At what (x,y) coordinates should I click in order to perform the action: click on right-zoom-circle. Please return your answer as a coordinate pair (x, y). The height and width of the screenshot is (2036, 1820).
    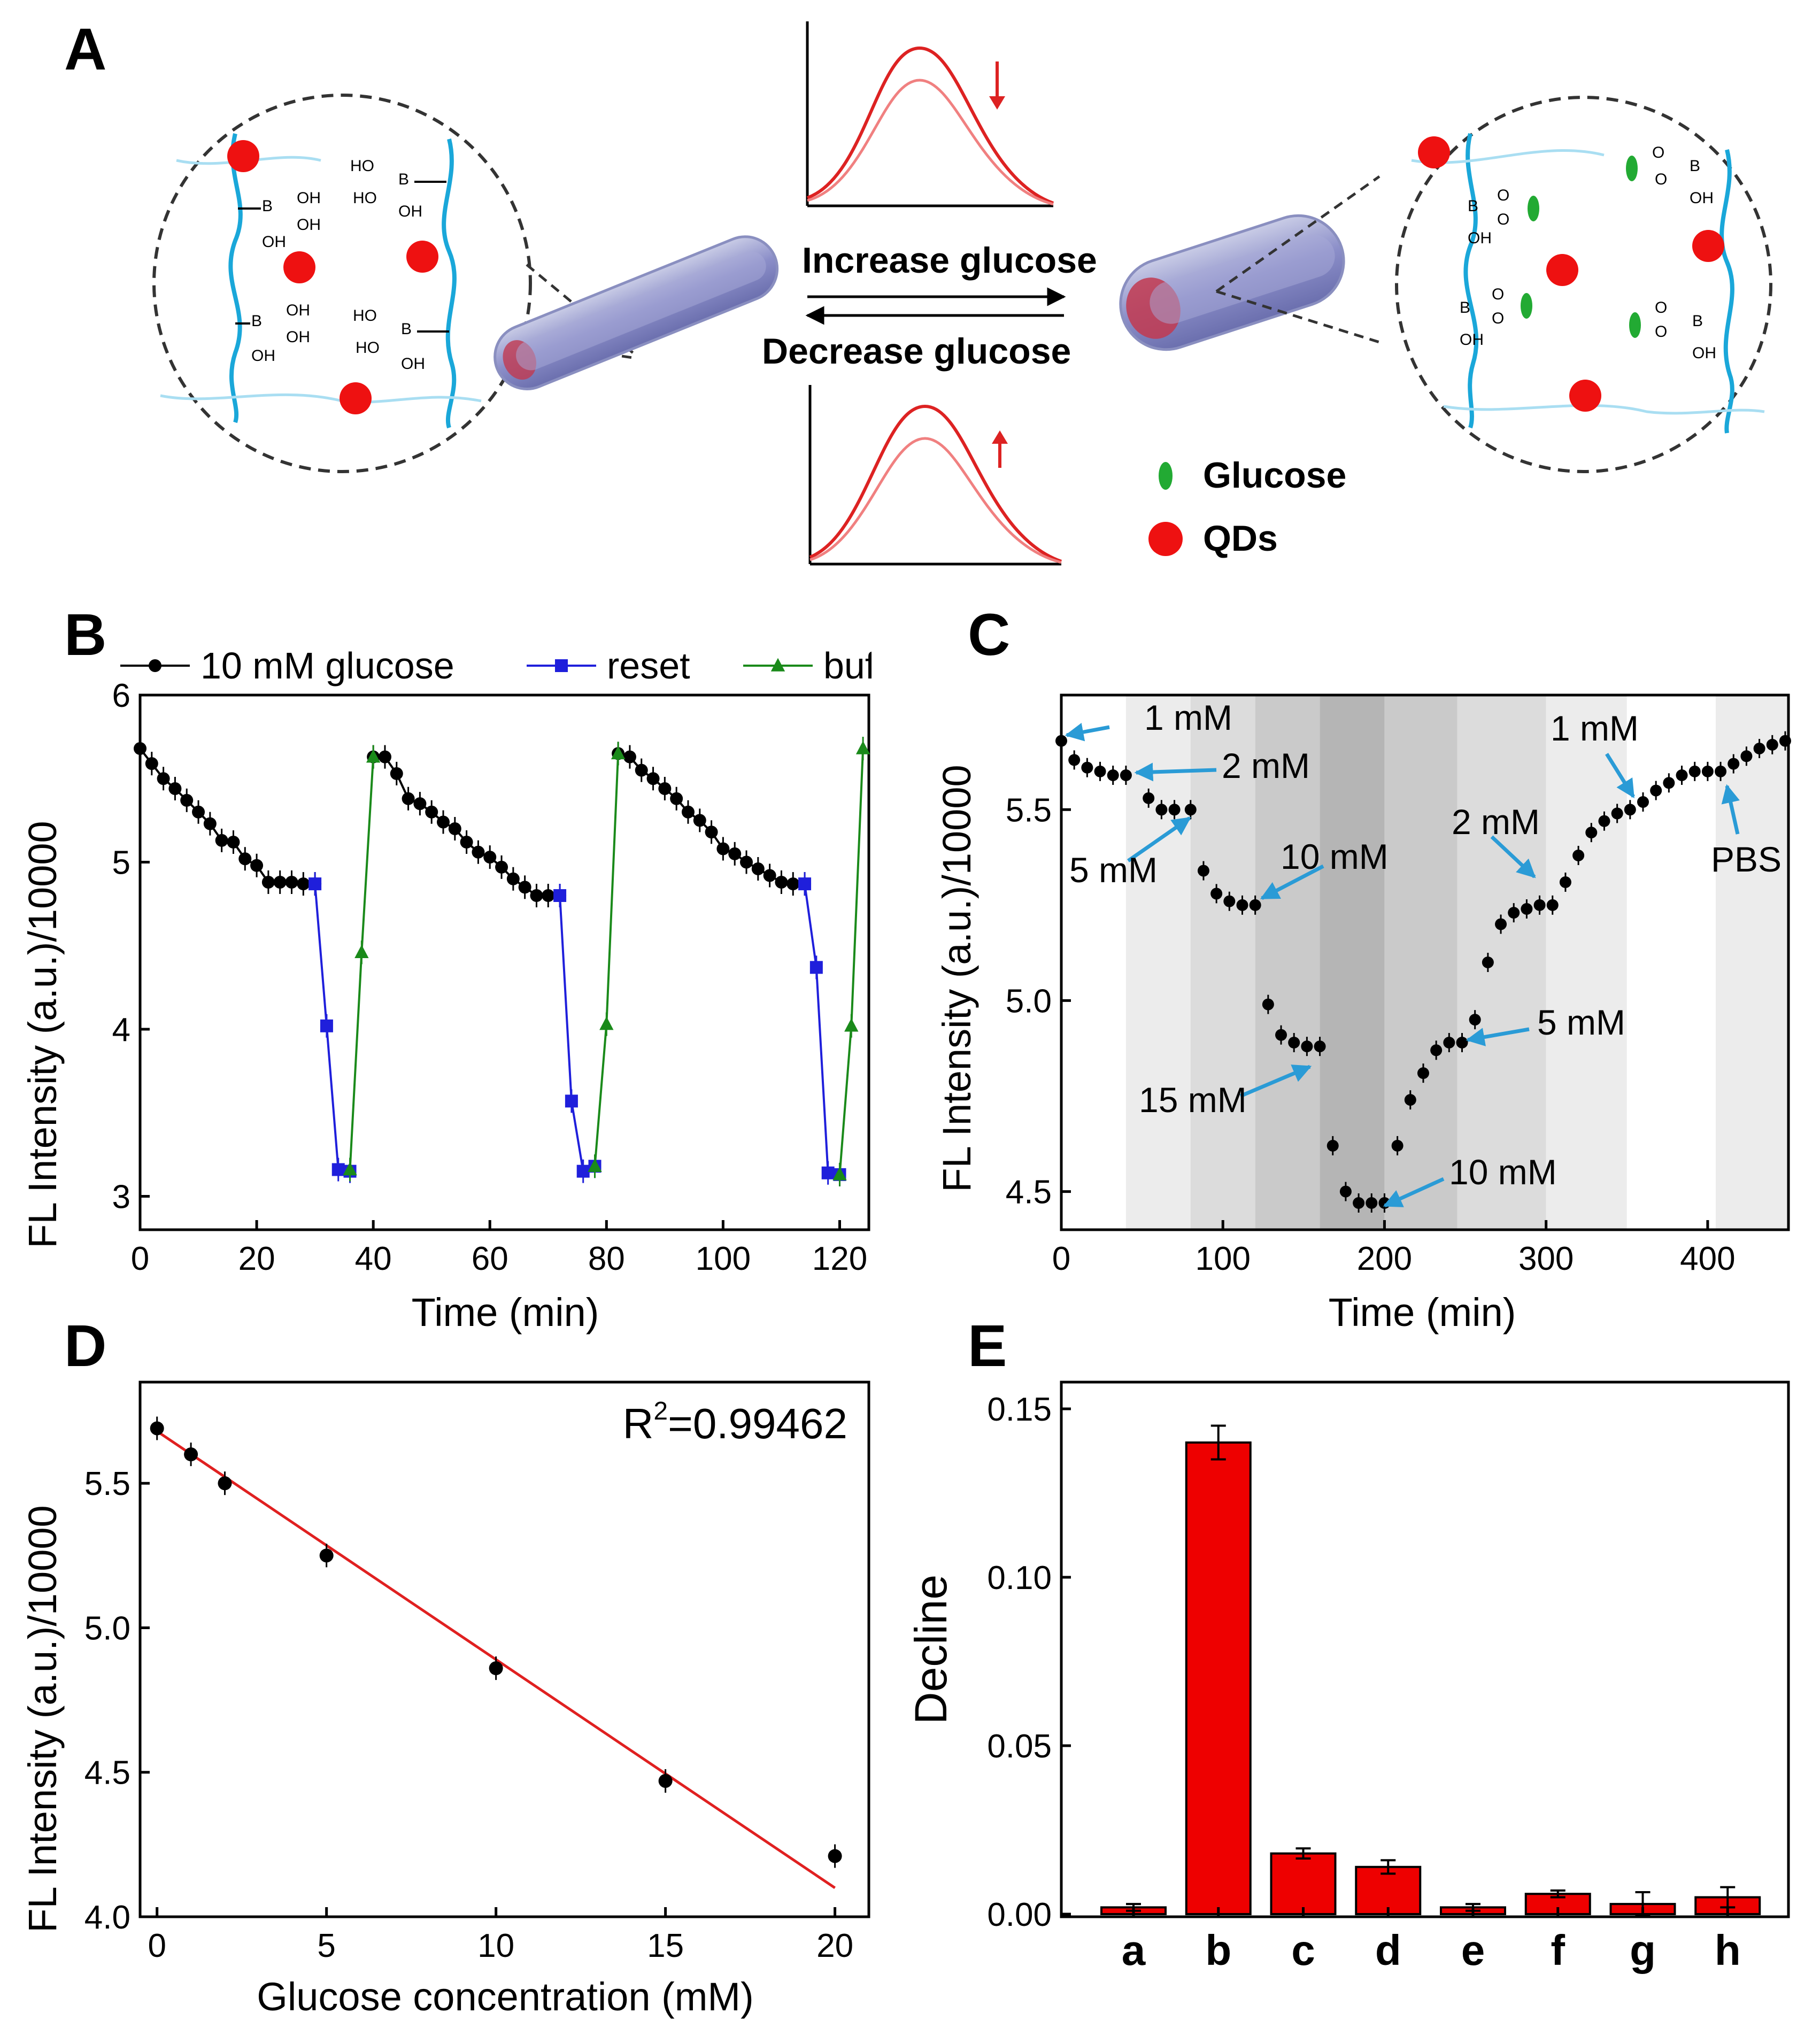
    Looking at the image, I should click on (1583, 284).